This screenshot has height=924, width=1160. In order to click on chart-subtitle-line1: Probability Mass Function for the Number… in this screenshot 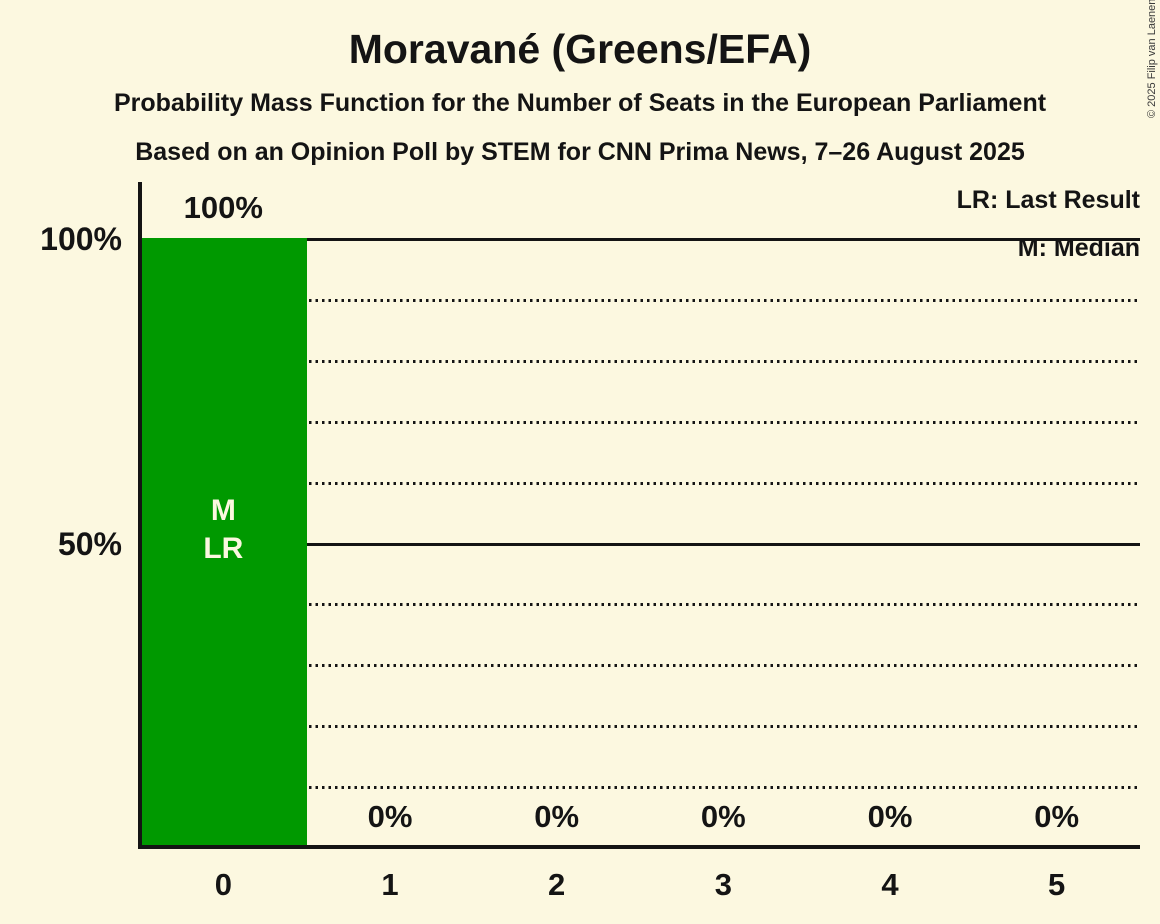, I will do `click(580, 103)`.